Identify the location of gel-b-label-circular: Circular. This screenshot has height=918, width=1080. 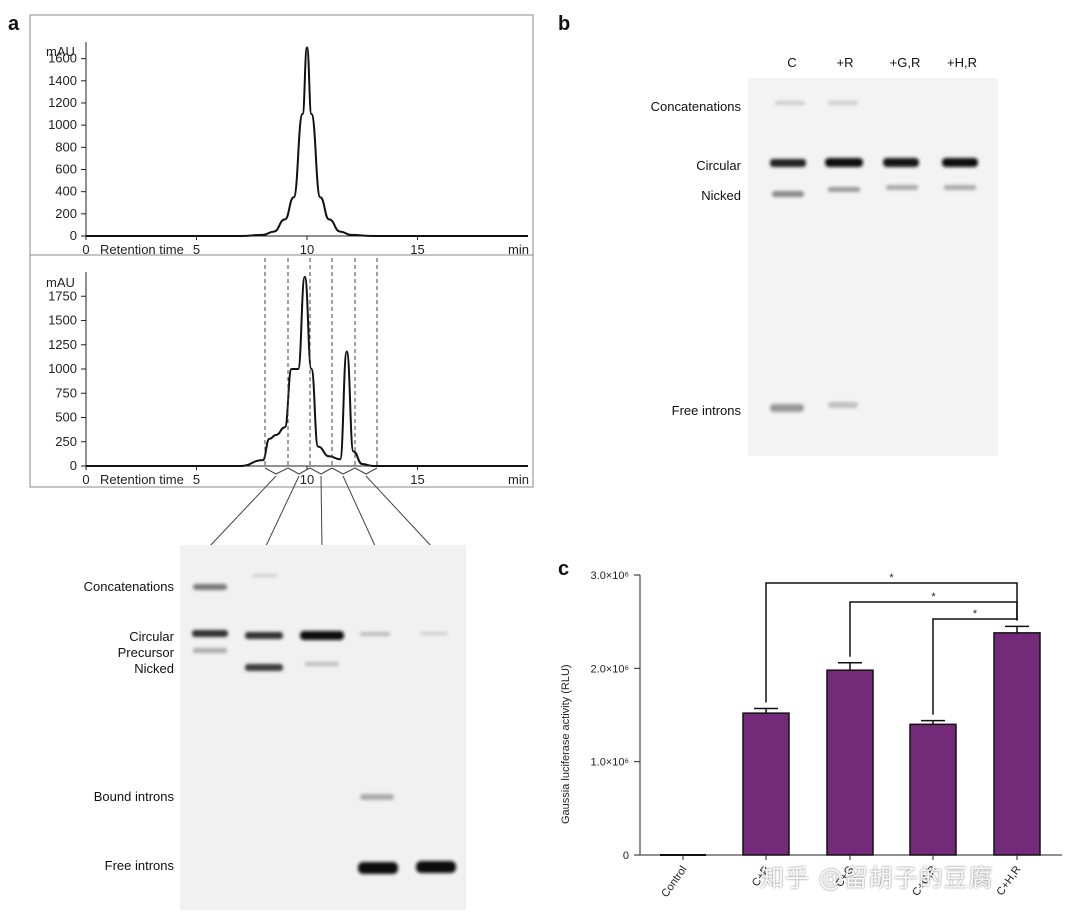
(718, 165).